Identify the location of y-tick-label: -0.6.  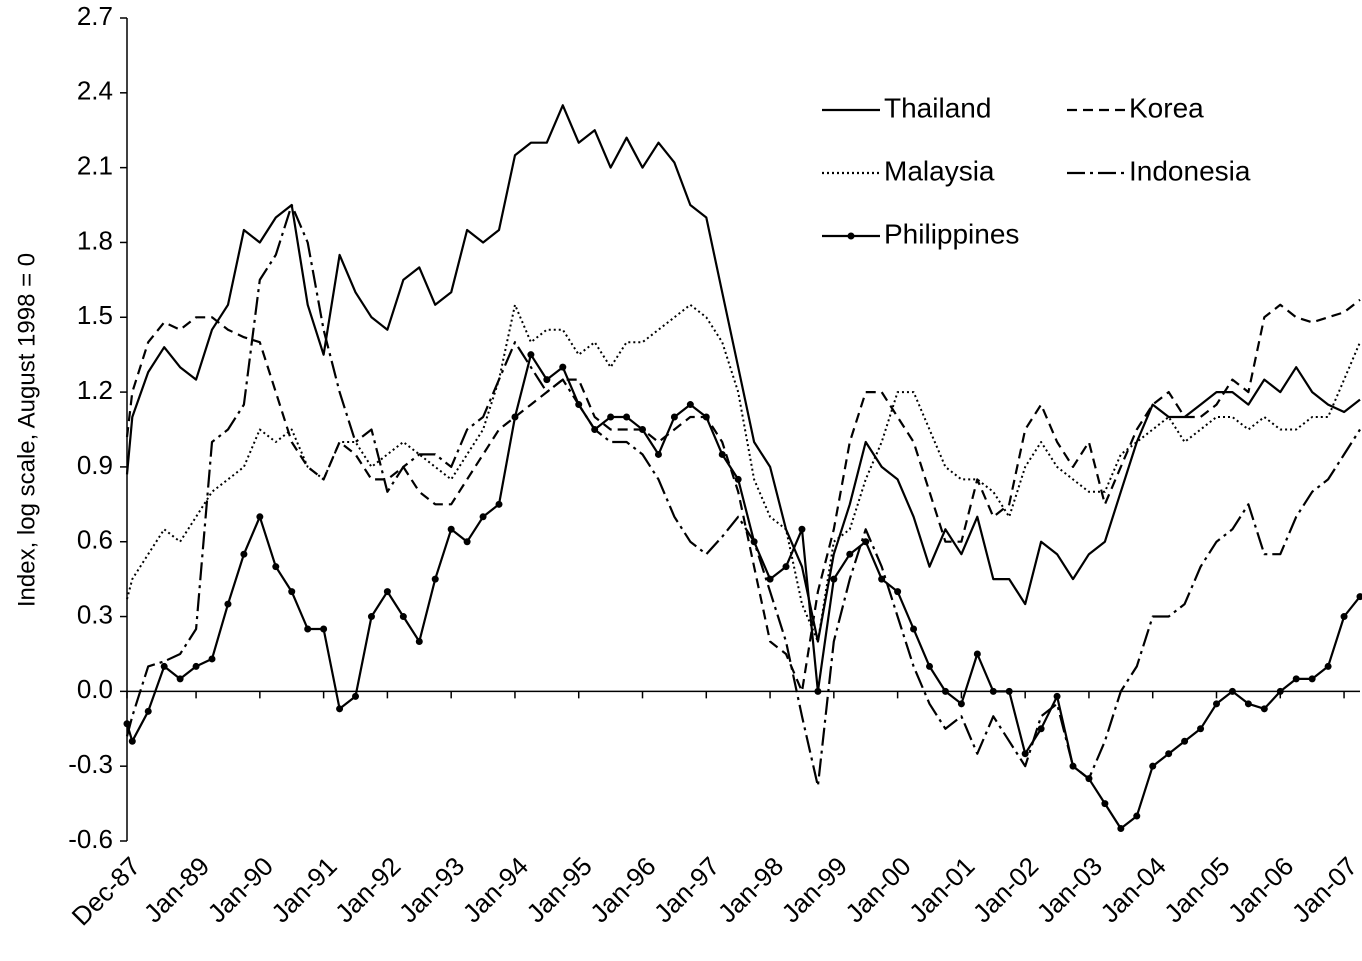
(90, 839).